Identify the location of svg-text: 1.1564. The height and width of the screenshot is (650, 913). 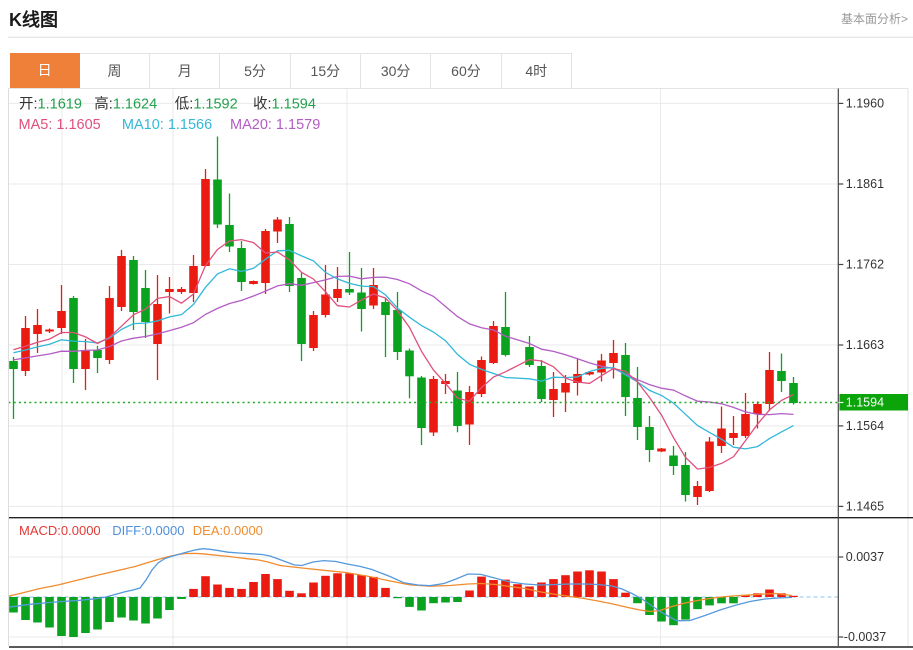
(865, 426).